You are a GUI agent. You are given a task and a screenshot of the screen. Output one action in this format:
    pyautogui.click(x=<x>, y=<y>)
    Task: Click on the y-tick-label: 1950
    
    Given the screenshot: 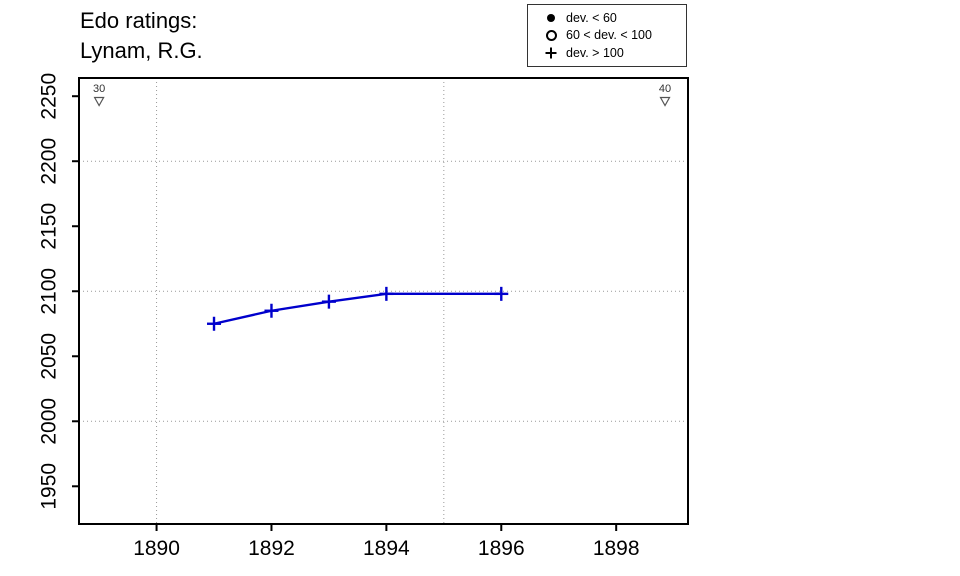 What is the action you would take?
    pyautogui.click(x=48, y=486)
    